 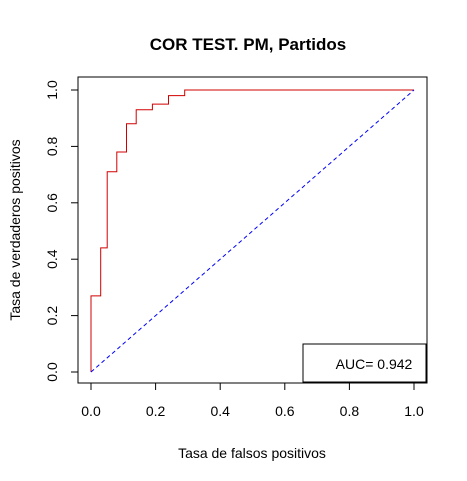 I want to click on x-tick-label: 0.4, so click(x=220, y=411).